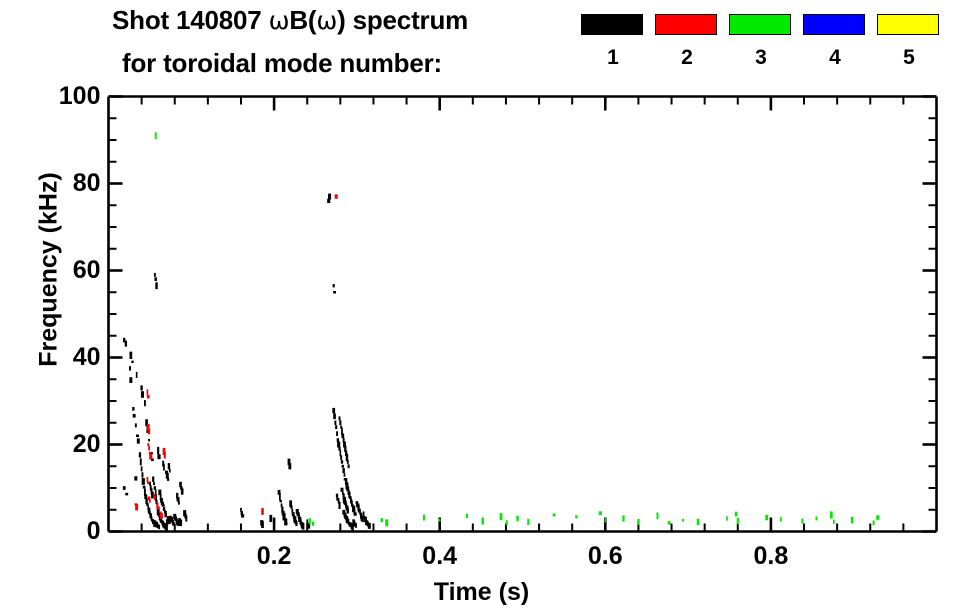 This screenshot has width=963, height=615. What do you see at coordinates (282, 63) in the screenshot?
I see `chart-title-line-2: for toroidal mode number:` at bounding box center [282, 63].